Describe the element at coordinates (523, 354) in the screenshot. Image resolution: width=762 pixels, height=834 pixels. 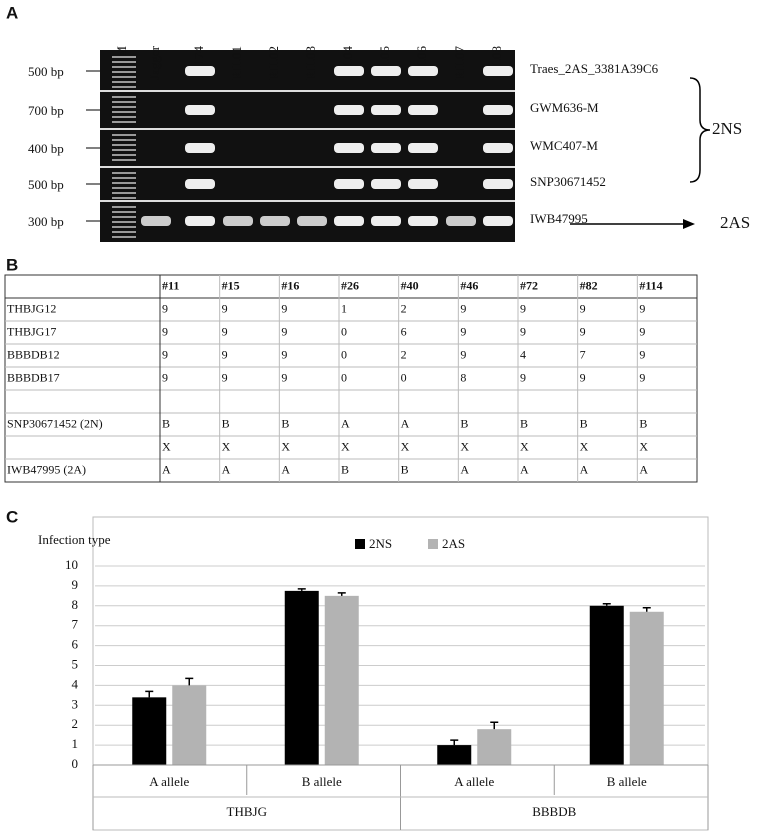
I see `table-cell: 4` at that location.